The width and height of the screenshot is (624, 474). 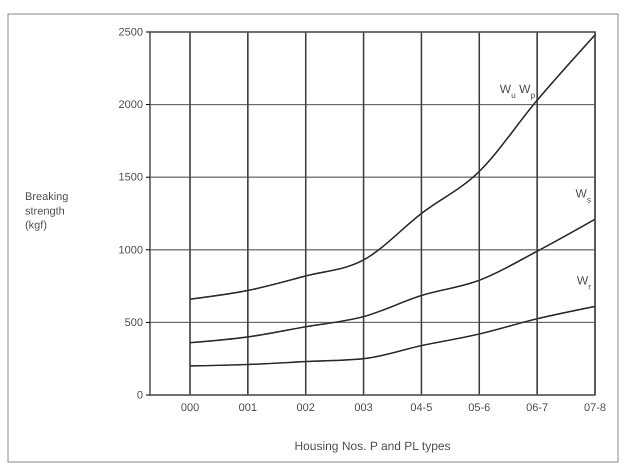 What do you see at coordinates (130, 250) in the screenshot?
I see `y-tick-label: 1000` at bounding box center [130, 250].